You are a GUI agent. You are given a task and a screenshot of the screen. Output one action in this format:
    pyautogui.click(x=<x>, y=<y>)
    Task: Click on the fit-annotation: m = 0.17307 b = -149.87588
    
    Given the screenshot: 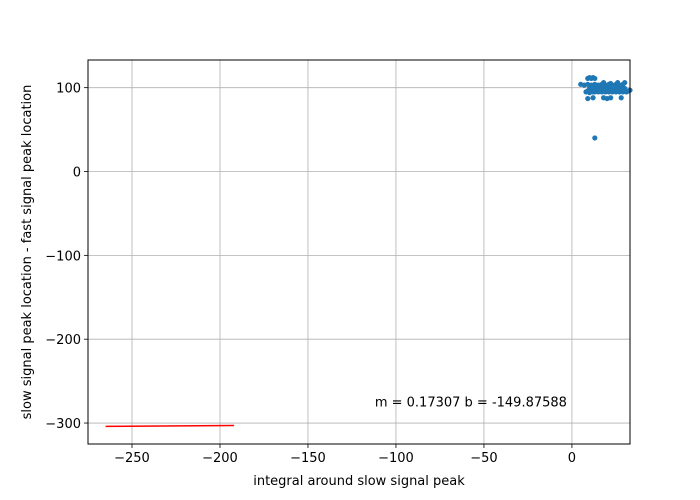 What is the action you would take?
    pyautogui.click(x=471, y=402)
    